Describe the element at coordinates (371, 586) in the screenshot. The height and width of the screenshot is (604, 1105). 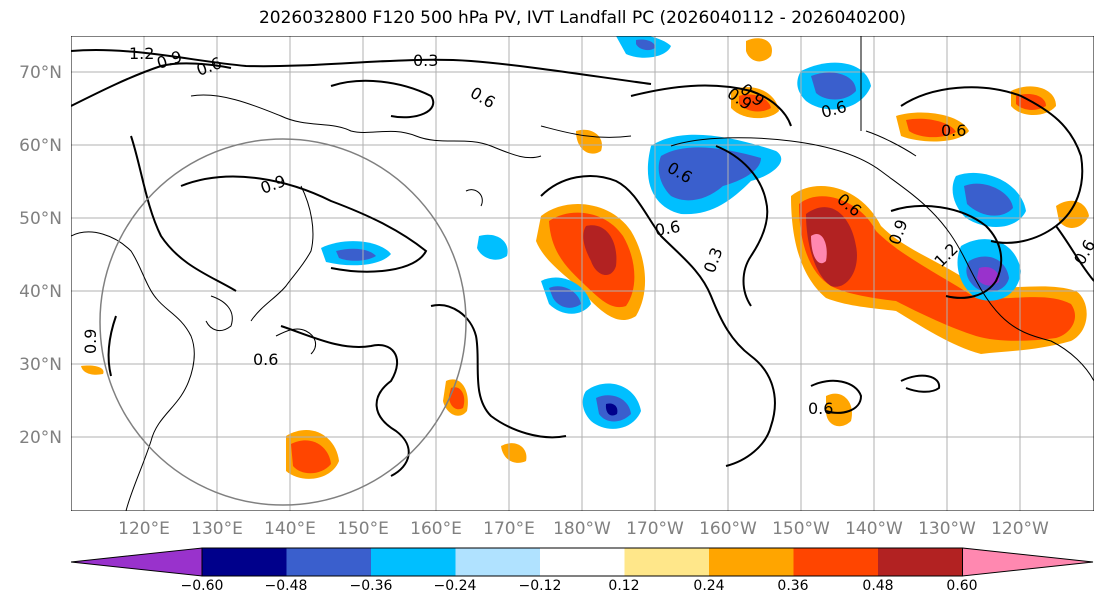
I see `colorbar-tick-label: −0.36` at that location.